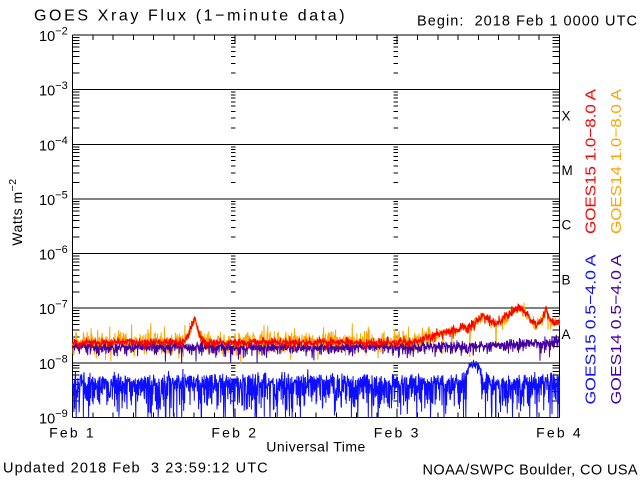  What do you see at coordinates (530, 471) in the screenshot?
I see `svg-text: NOAA/SWPC Boulder, CO USA` at bounding box center [530, 471].